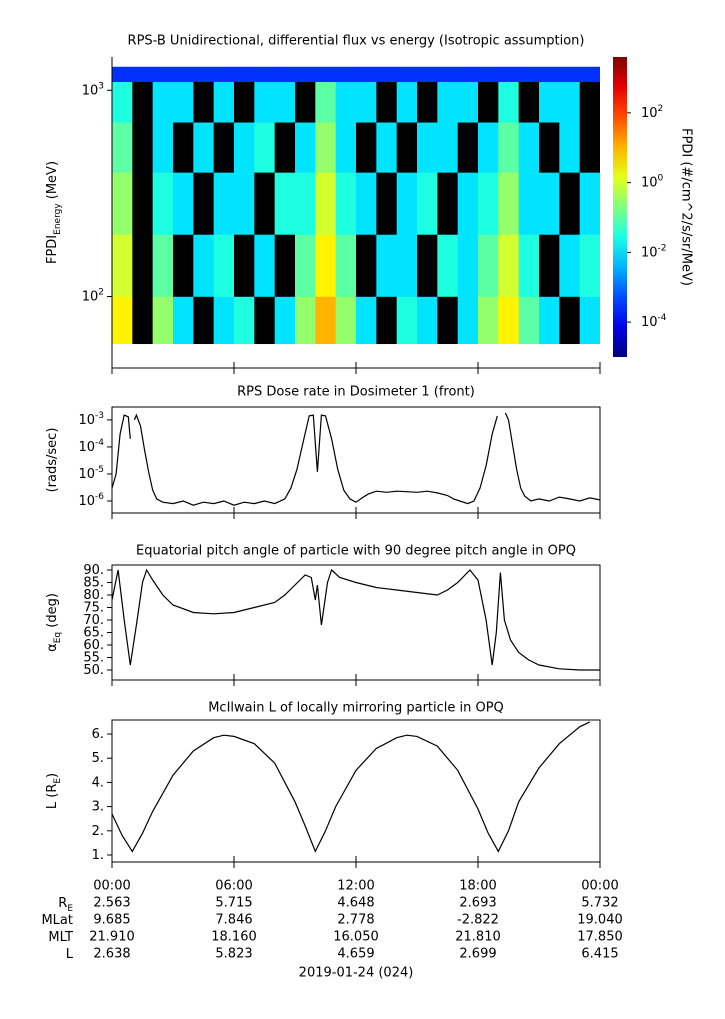  I want to click on ephemeris-label: MLT, so click(60, 937).